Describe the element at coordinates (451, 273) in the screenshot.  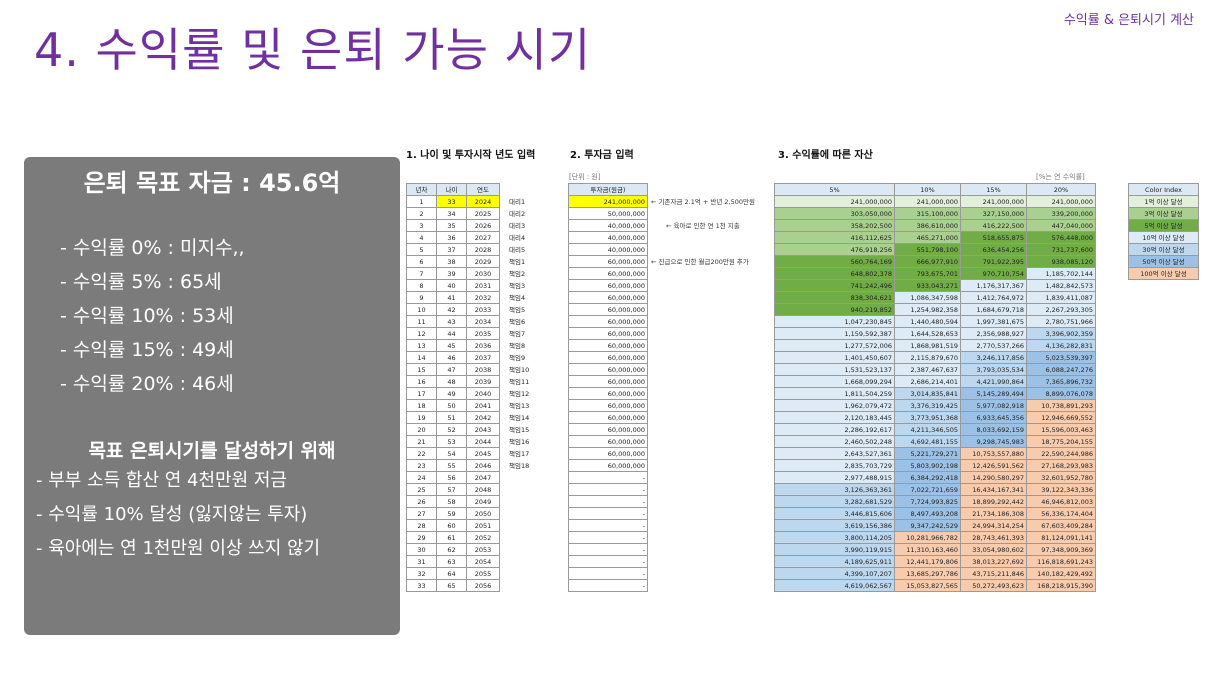
I see `age-cell: 39` at that location.